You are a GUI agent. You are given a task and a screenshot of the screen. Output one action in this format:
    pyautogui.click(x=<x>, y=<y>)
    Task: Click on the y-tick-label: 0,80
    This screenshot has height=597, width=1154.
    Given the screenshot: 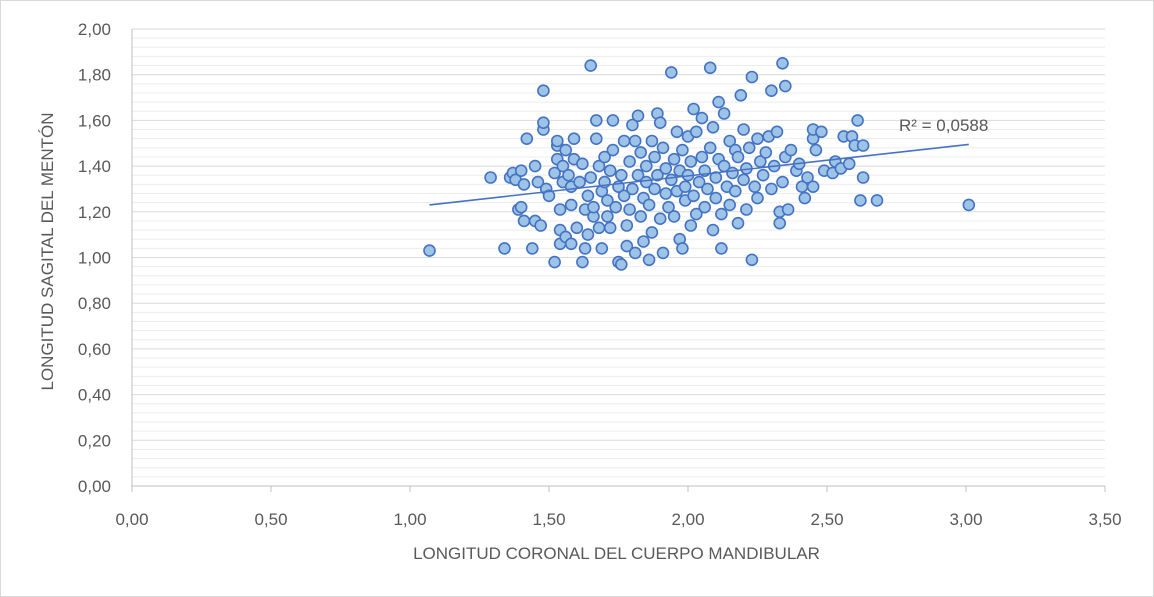 What is the action you would take?
    pyautogui.click(x=94, y=303)
    